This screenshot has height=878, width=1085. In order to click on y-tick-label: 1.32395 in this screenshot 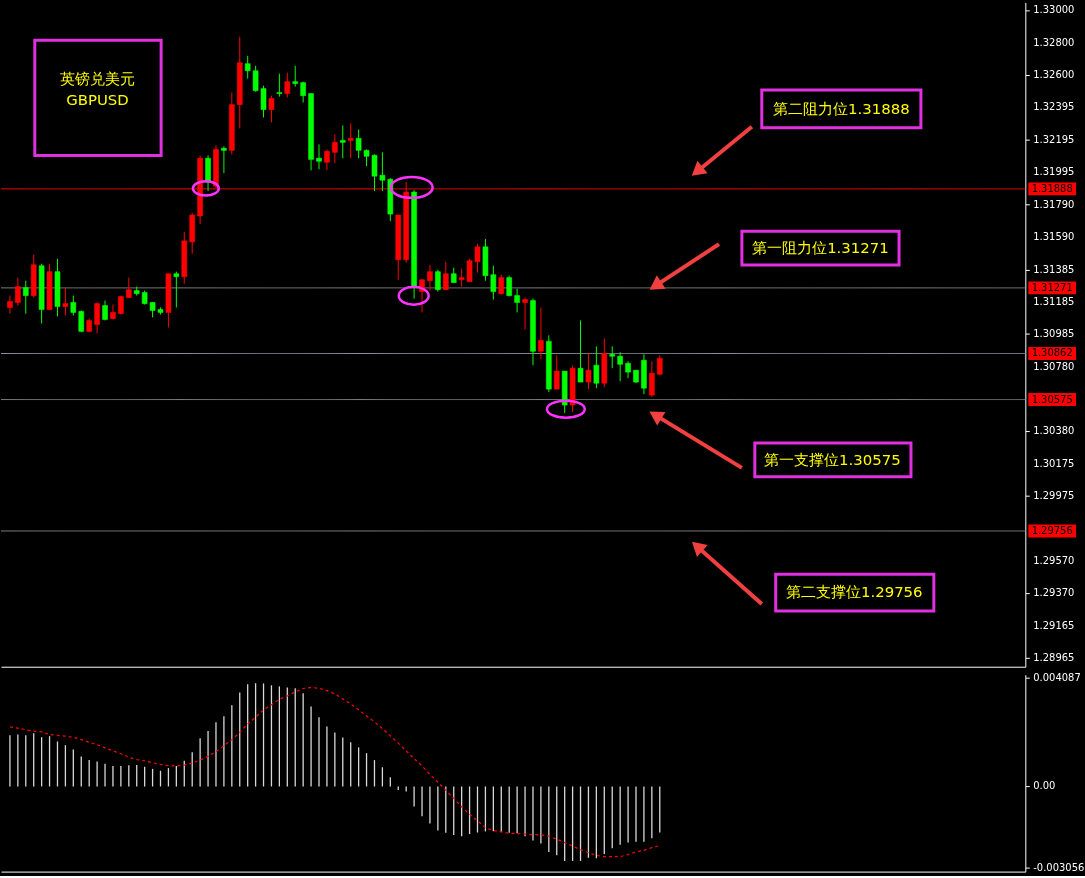, I will do `click(1054, 107)`.